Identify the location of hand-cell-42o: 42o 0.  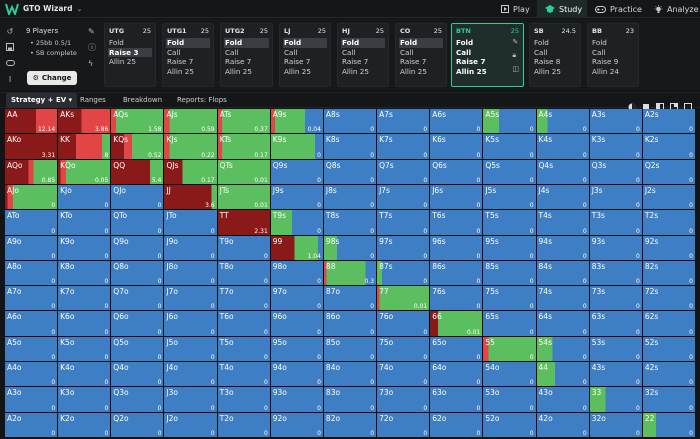
(562, 424).